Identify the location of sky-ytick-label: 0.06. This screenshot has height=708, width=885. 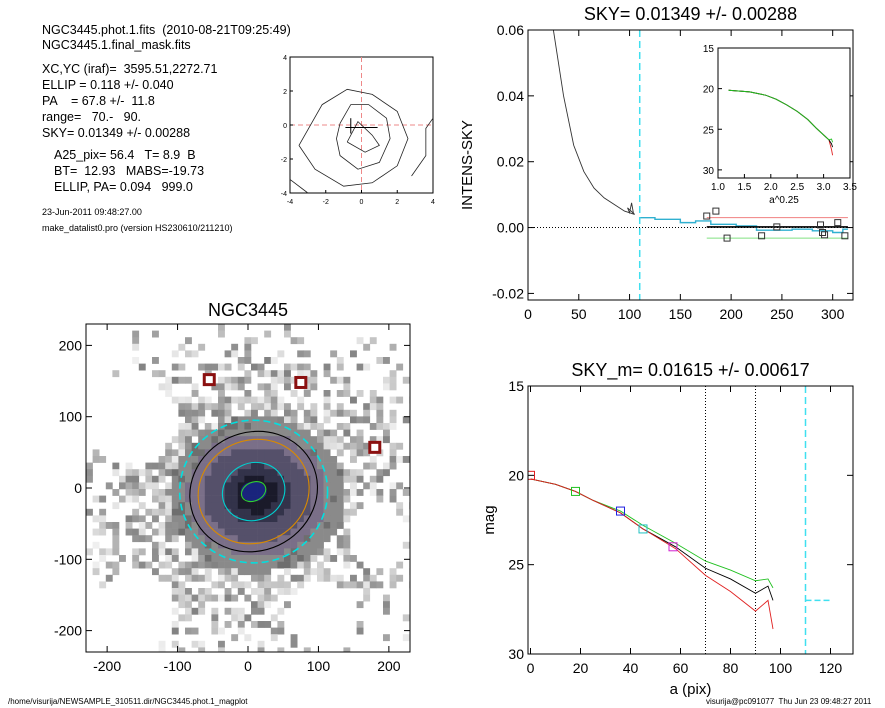
(510, 30).